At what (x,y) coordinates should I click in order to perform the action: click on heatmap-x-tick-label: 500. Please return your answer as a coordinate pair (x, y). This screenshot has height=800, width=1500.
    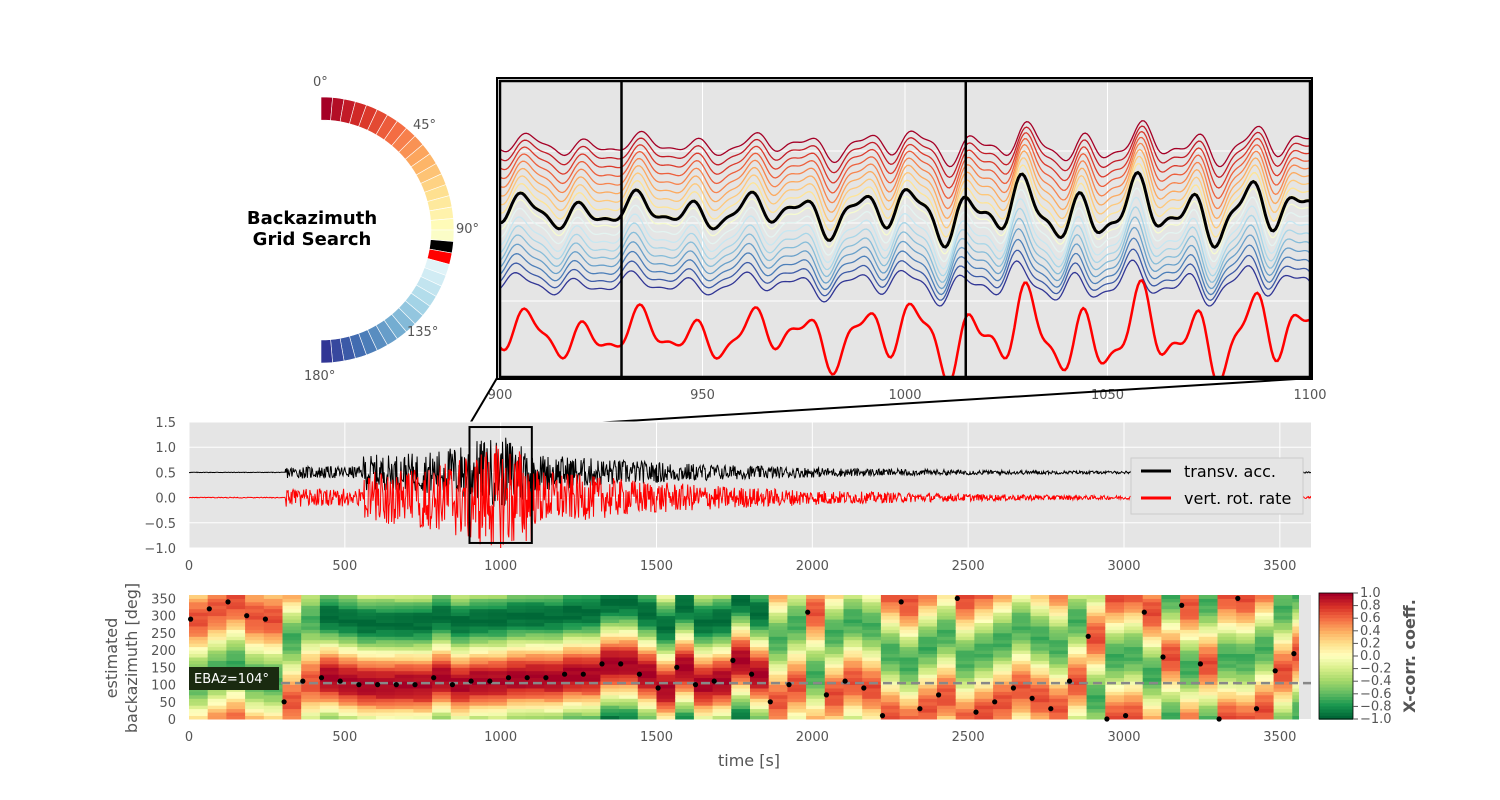
    Looking at the image, I should click on (344, 737).